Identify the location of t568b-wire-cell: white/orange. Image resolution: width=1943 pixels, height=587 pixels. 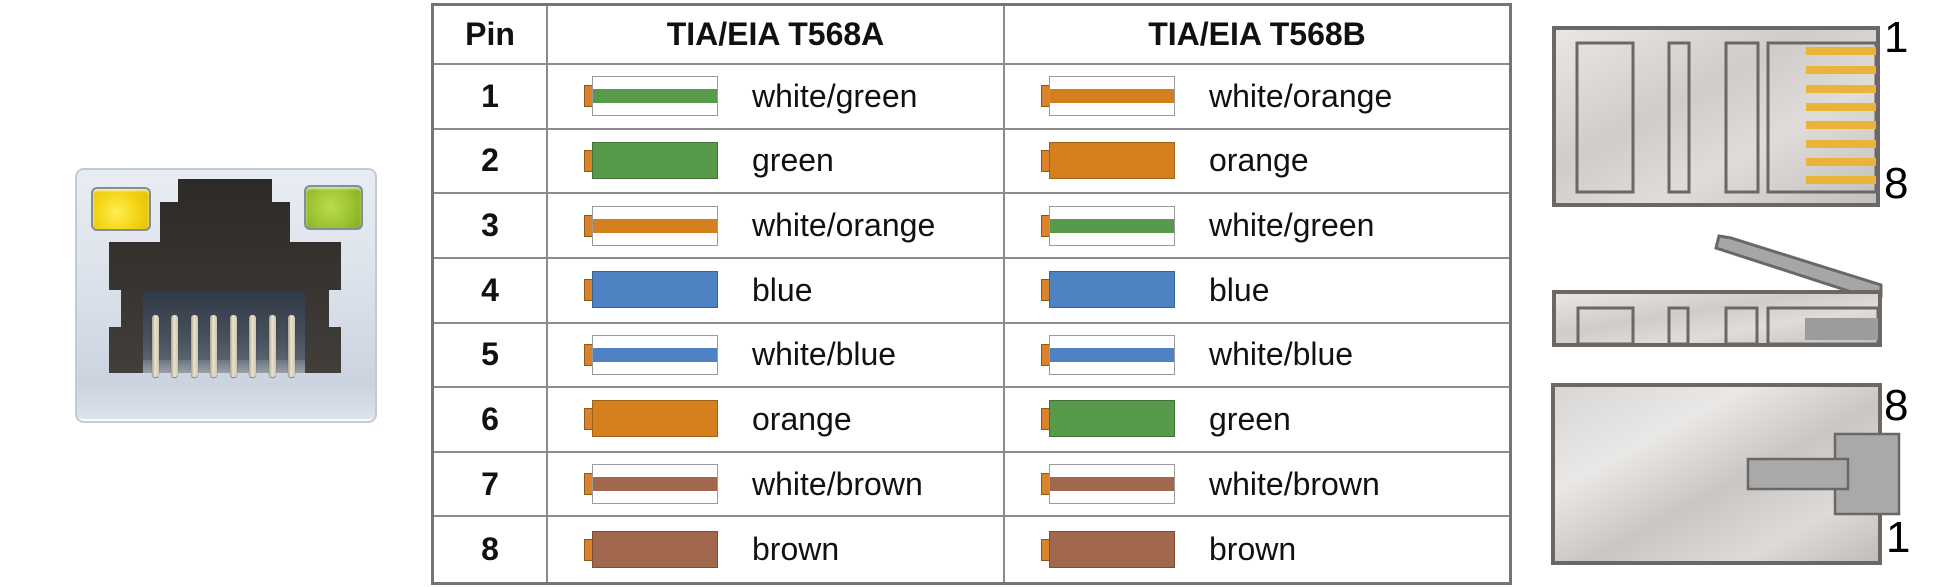
(1257, 97).